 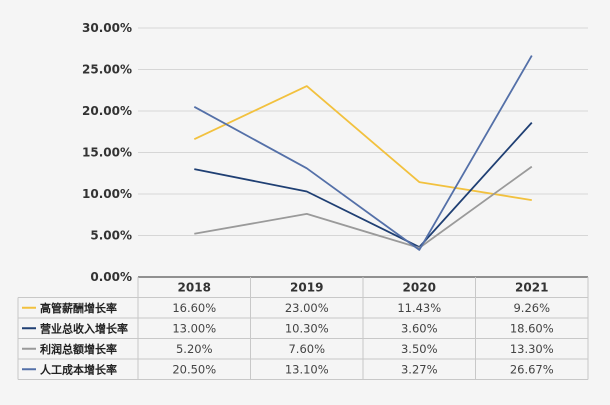 What do you see at coordinates (84, 328) in the screenshot?
I see `legend-label: 营业总收入增长率` at bounding box center [84, 328].